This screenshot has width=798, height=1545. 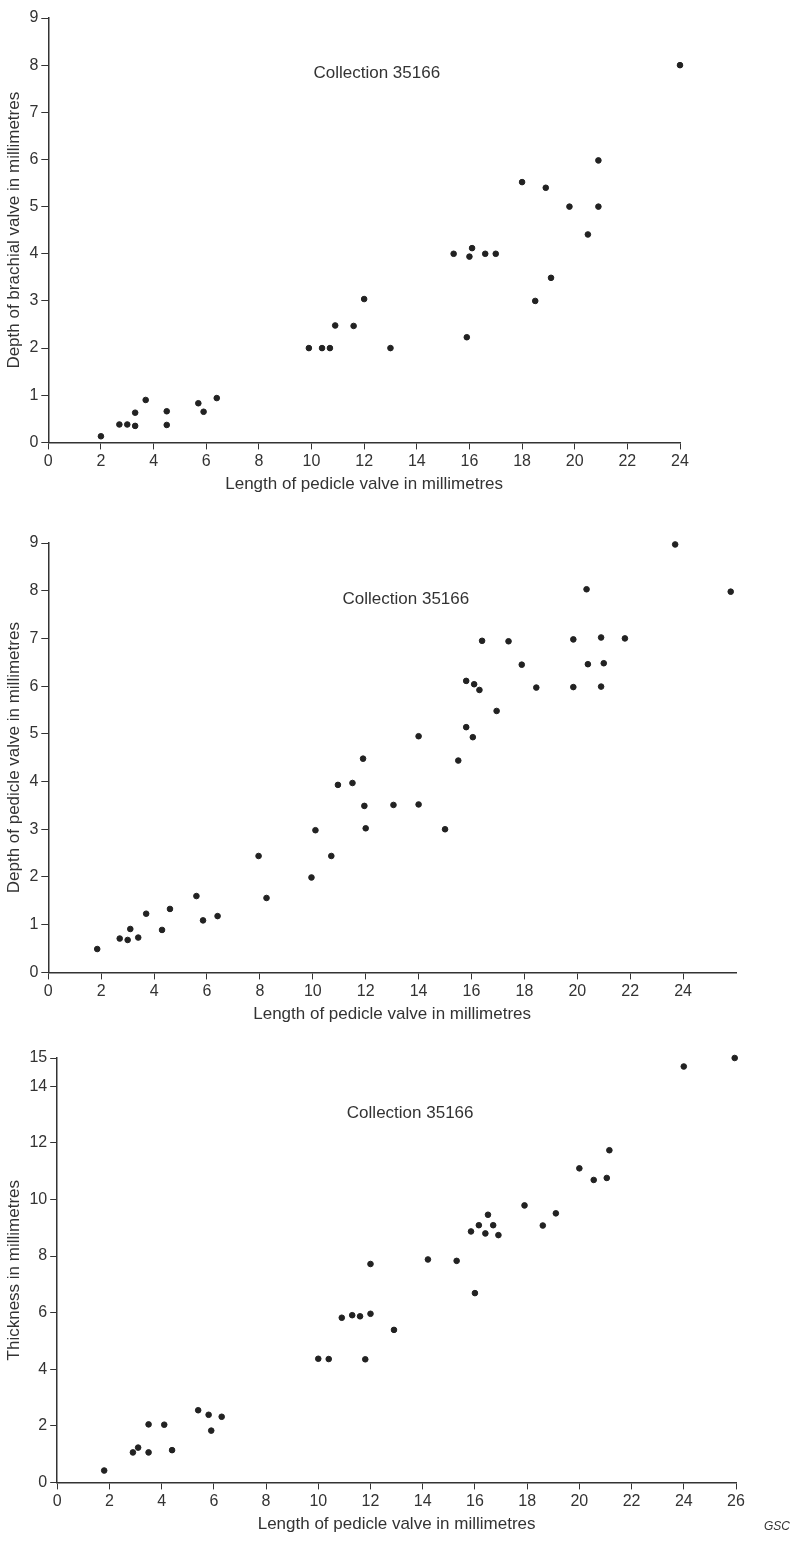 I want to click on text: GSC, so click(x=777, y=1526).